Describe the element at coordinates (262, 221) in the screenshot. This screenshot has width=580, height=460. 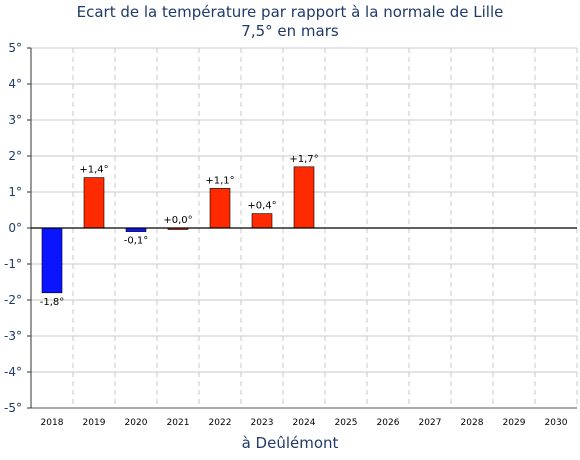
I see `bar-2023` at that location.